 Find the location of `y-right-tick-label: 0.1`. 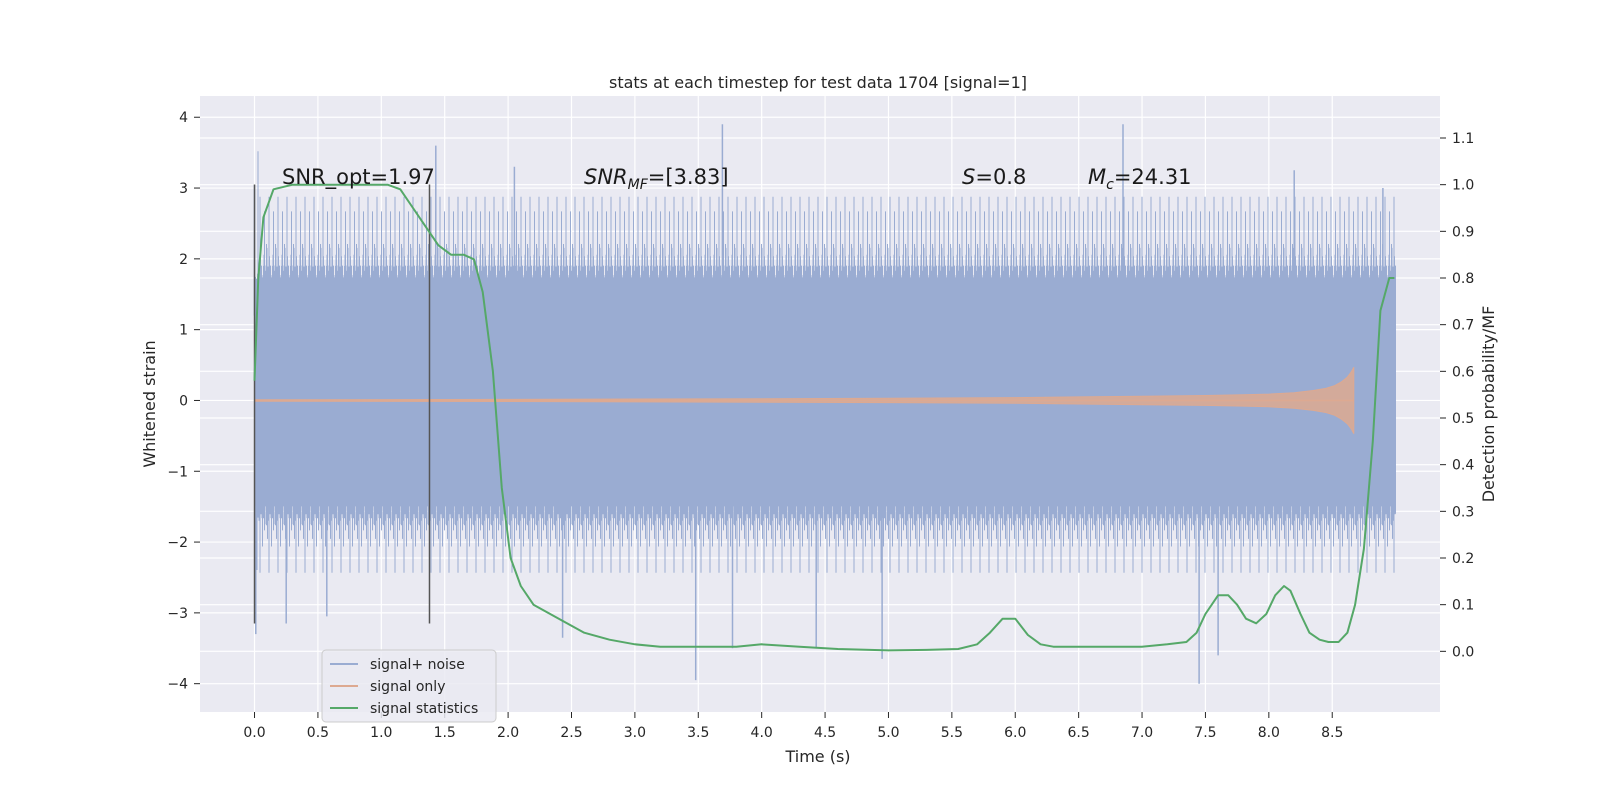

y-right-tick-label: 0.1 is located at coordinates (1463, 606).